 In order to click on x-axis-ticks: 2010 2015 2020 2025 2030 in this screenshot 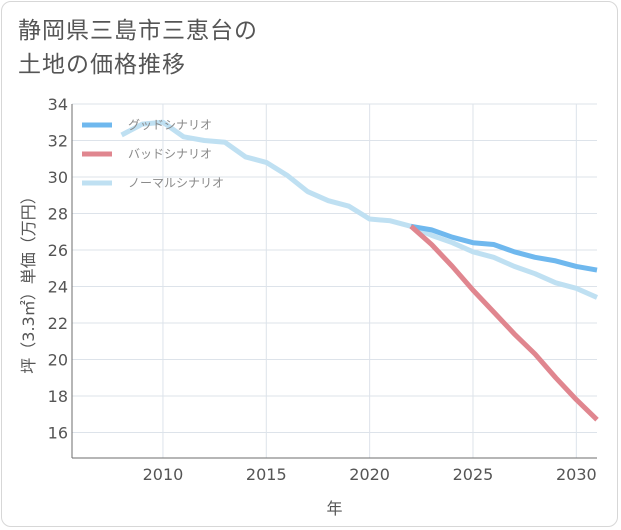, I will do `click(370, 474)`.